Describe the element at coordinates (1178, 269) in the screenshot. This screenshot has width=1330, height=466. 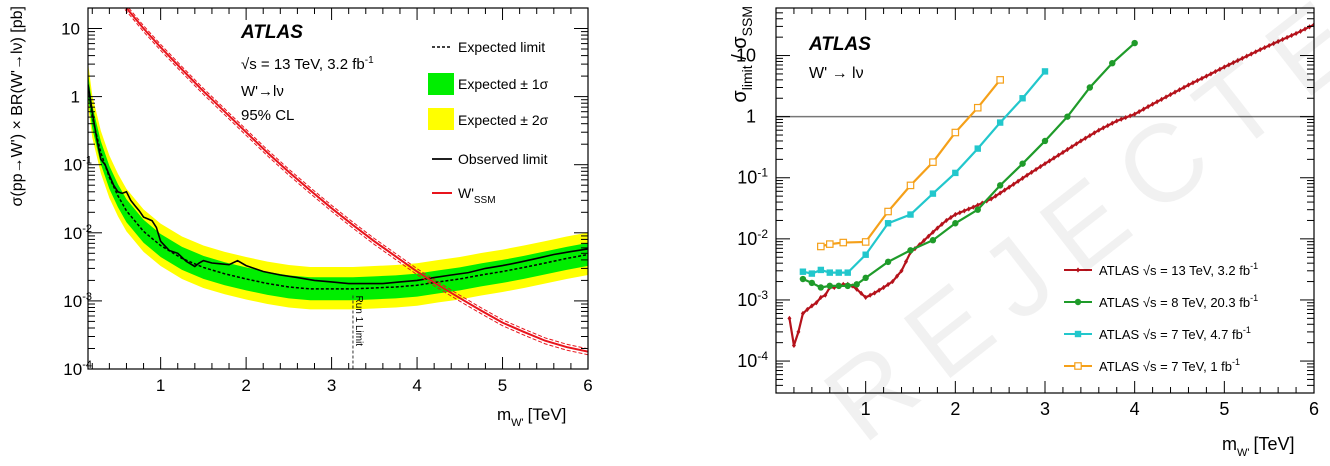
I see `legend-label: ATLAS √s = 13 TeV, 3.2 fb-1` at that location.